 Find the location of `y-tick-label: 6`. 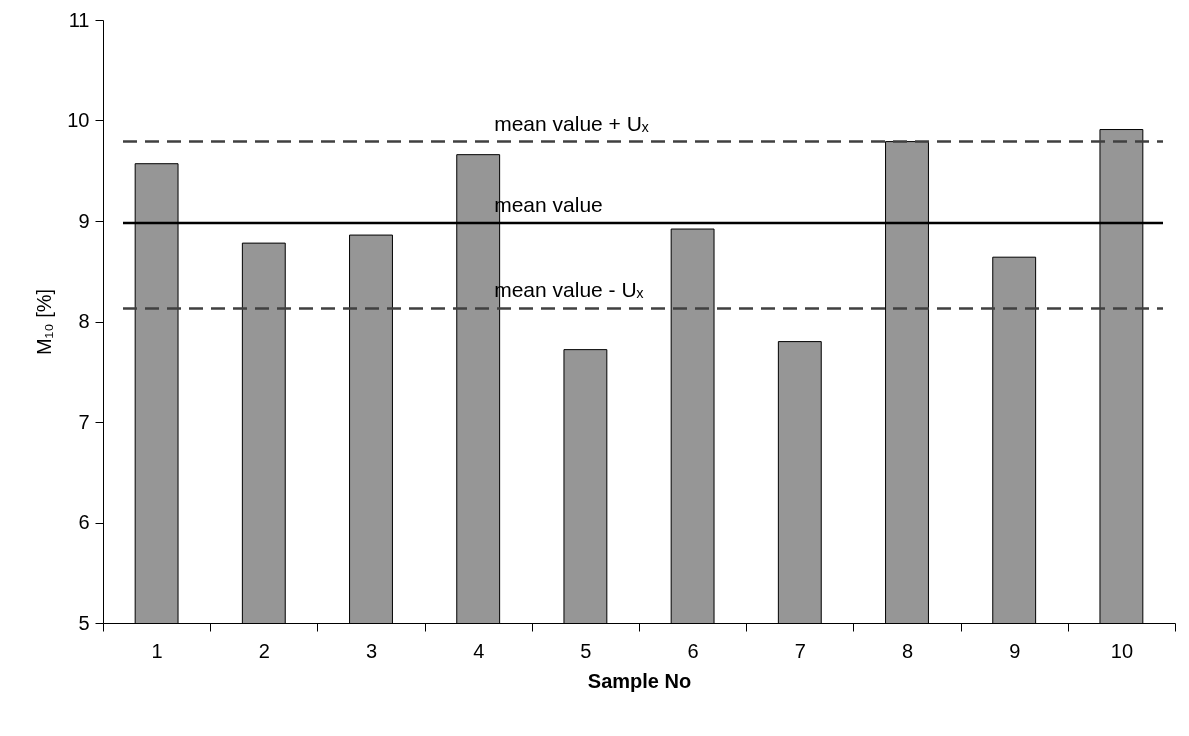

y-tick-label: 6 is located at coordinates (84, 522).